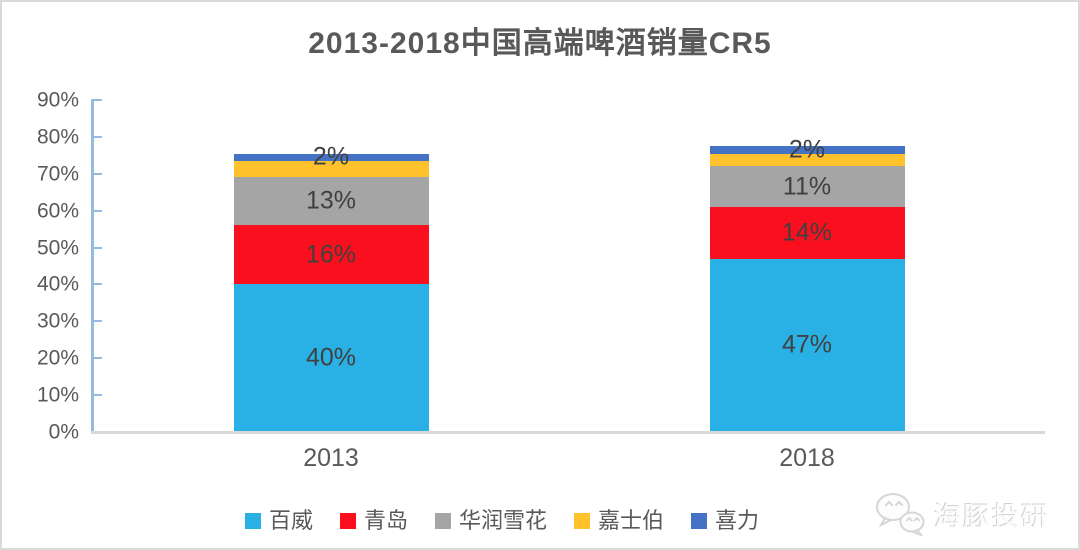 This screenshot has width=1080, height=550. What do you see at coordinates (92, 266) in the screenshot?
I see `y-axis-line` at bounding box center [92, 266].